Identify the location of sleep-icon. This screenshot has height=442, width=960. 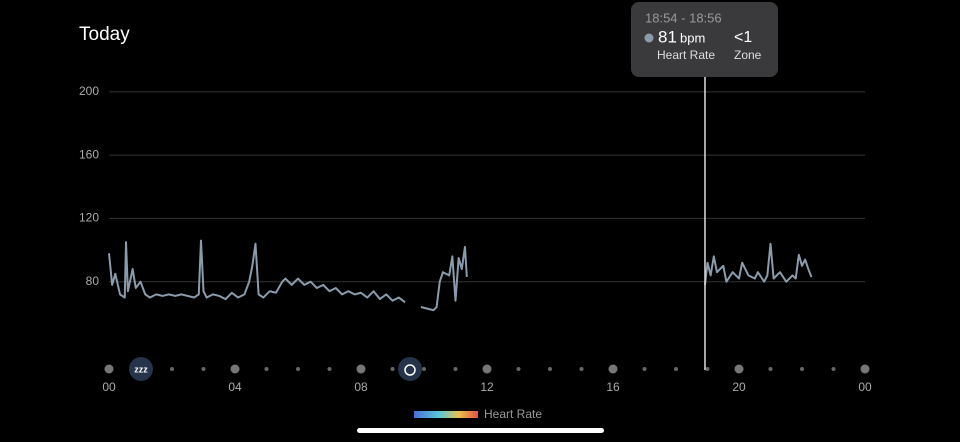
(141, 369).